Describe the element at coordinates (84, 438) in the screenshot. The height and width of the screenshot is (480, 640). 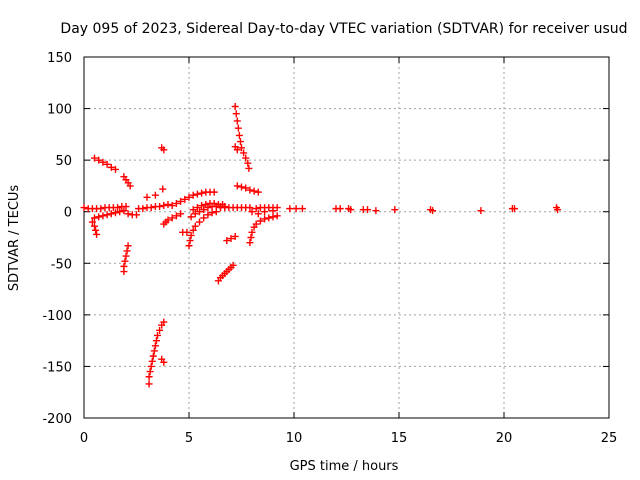
I see `x-tick-label: 0` at that location.